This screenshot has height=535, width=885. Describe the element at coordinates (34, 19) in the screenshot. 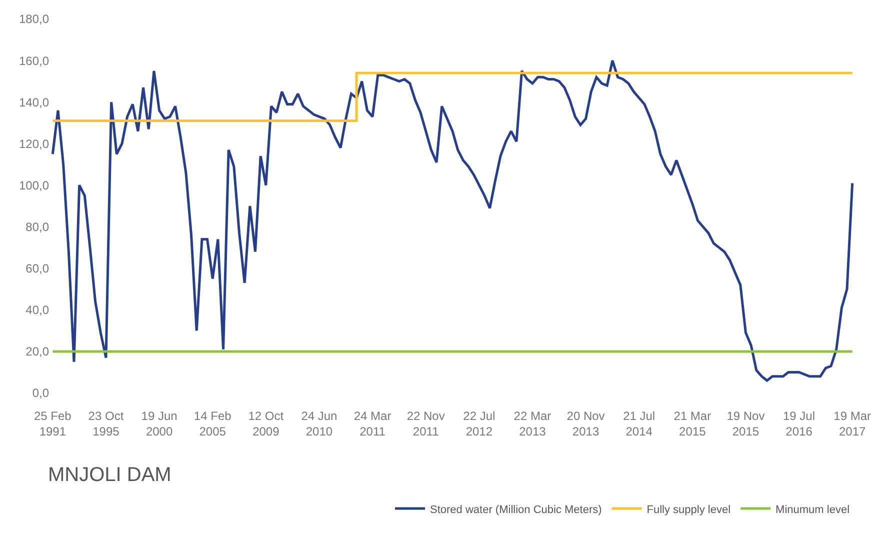

I see `y-tick-label: 180,0` at that location.